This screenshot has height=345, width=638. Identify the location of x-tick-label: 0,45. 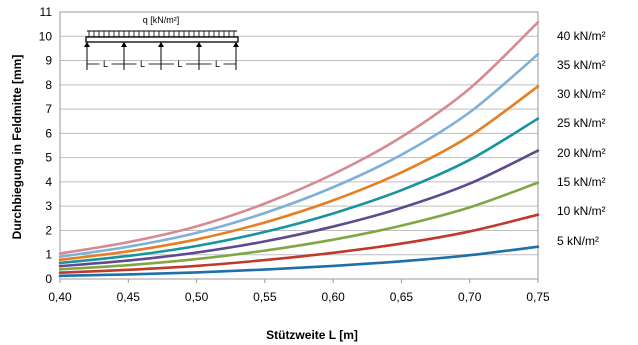
(129, 297).